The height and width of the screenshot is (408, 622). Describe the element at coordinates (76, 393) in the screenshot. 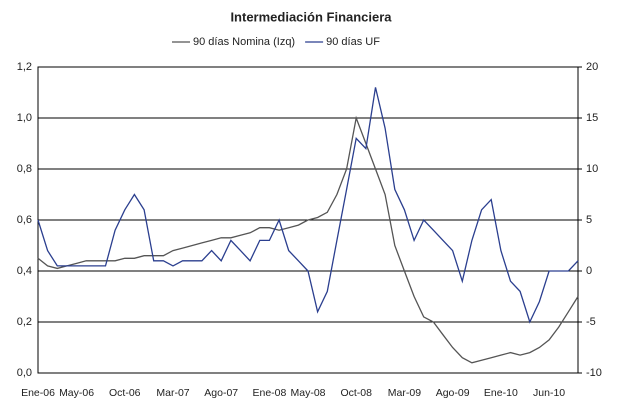

I see `x-tick-label: May-06` at that location.